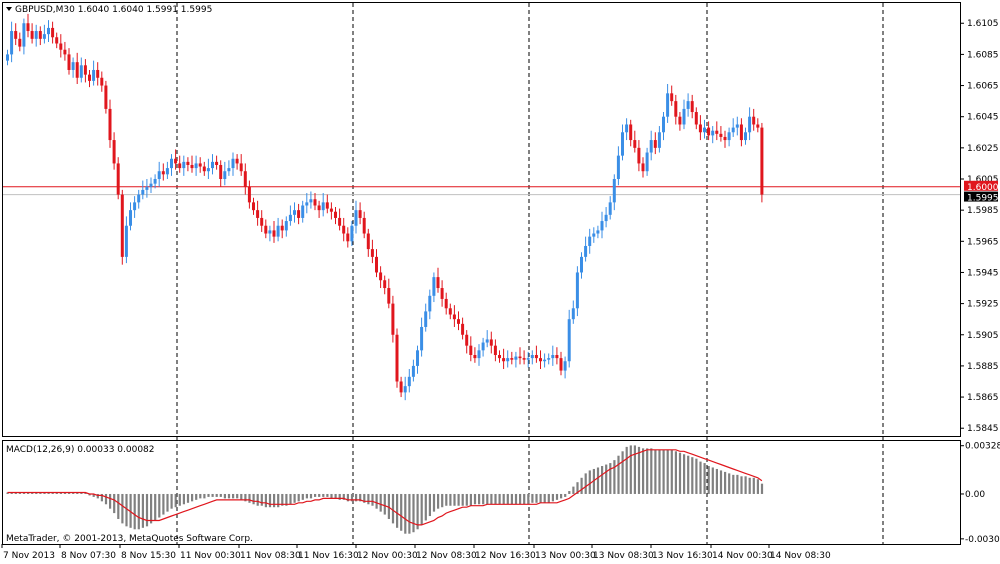  What do you see at coordinates (29, 556) in the screenshot?
I see `time-tick-label: 7 Nov 2013` at bounding box center [29, 556].